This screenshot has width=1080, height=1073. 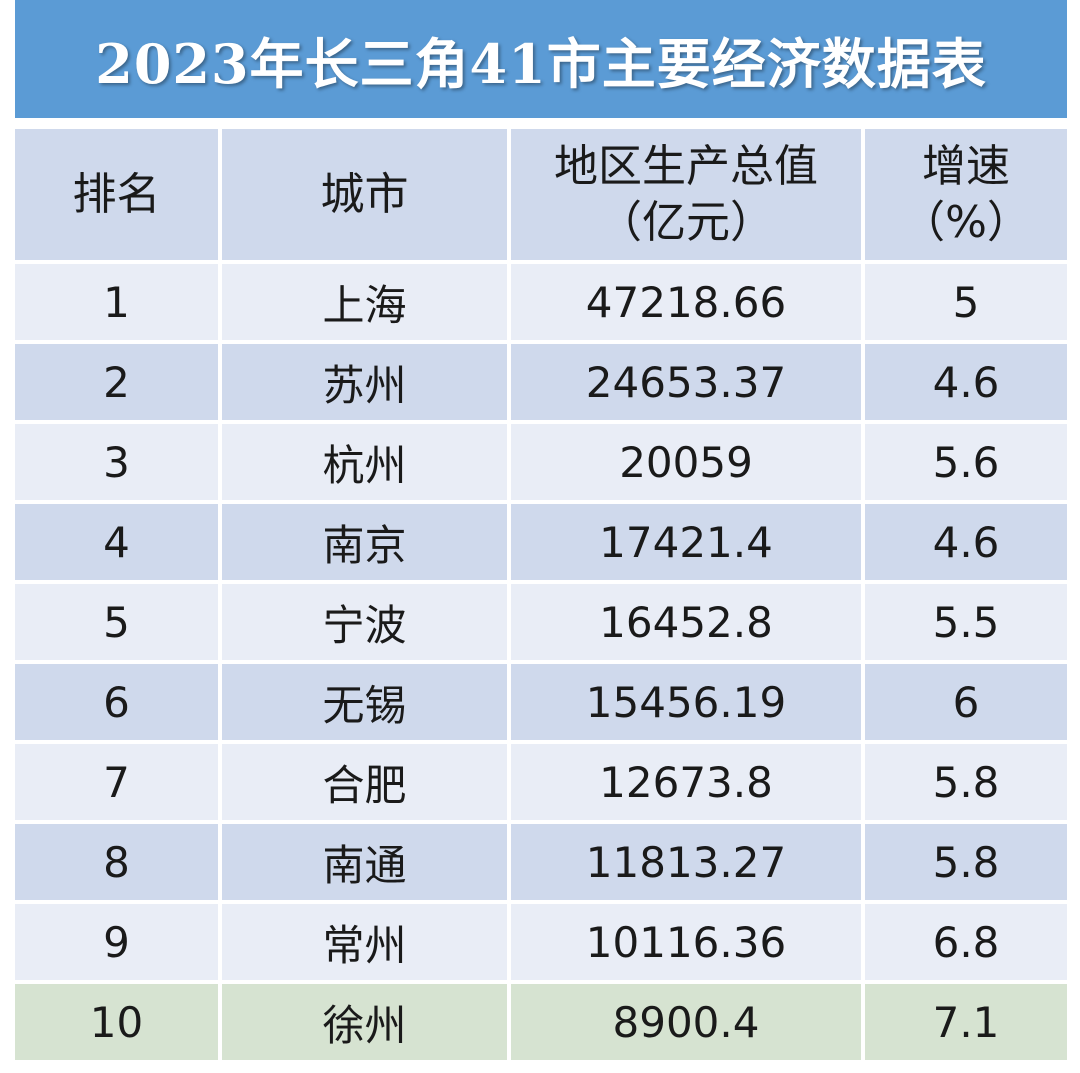 What do you see at coordinates (686, 222) in the screenshot?
I see `header-gdp-unit: （亿元）` at bounding box center [686, 222].